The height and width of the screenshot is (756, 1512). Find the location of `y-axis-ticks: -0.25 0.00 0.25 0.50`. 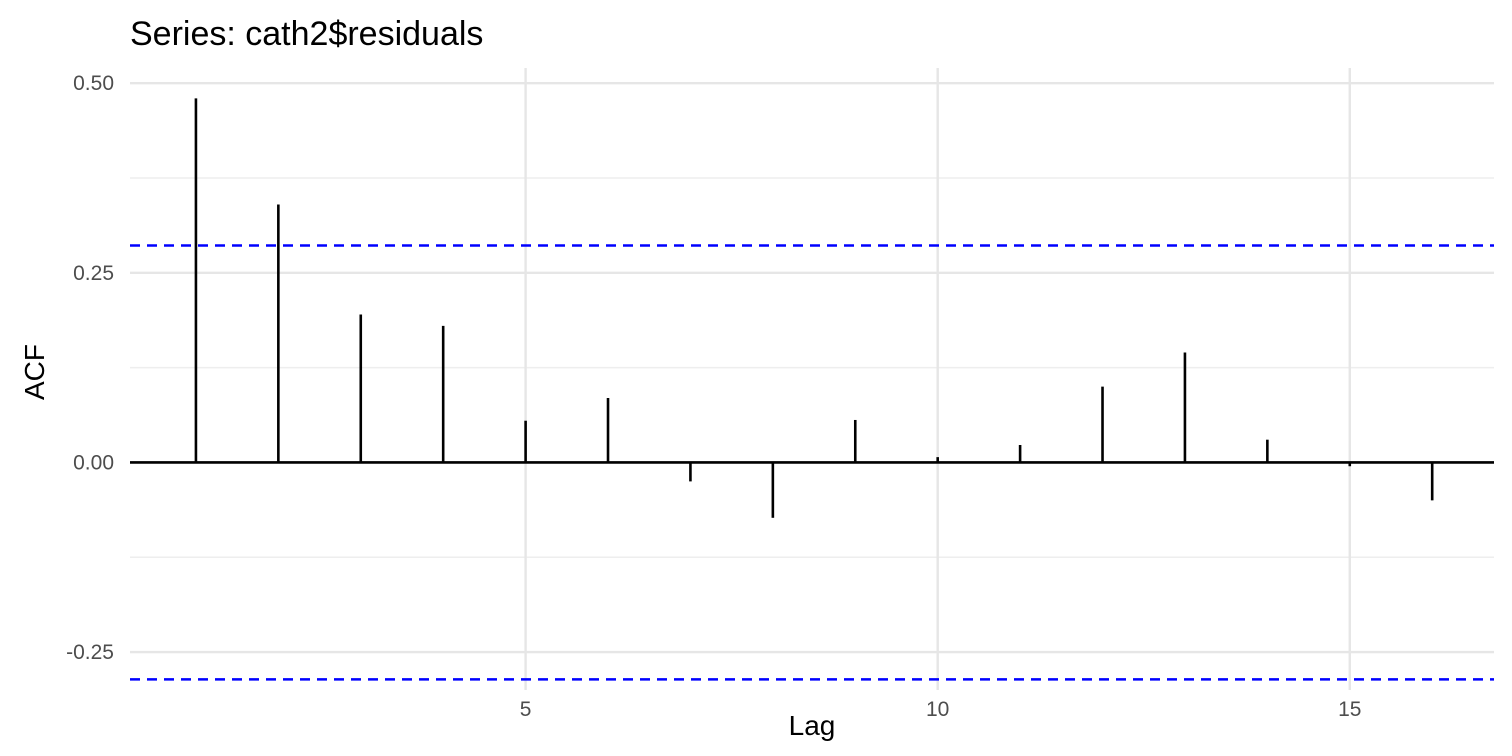

y-axis-ticks: -0.25 0.00 0.25 0.50 is located at coordinates (90, 368).